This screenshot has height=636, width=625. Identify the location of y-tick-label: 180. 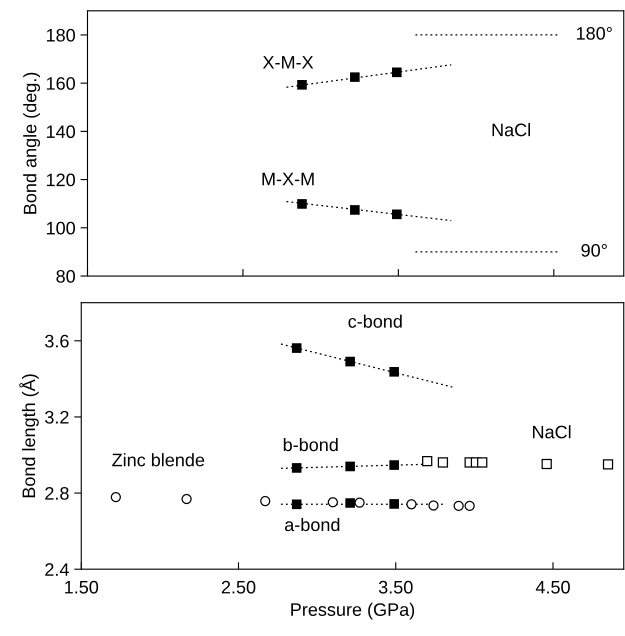
(60, 35).